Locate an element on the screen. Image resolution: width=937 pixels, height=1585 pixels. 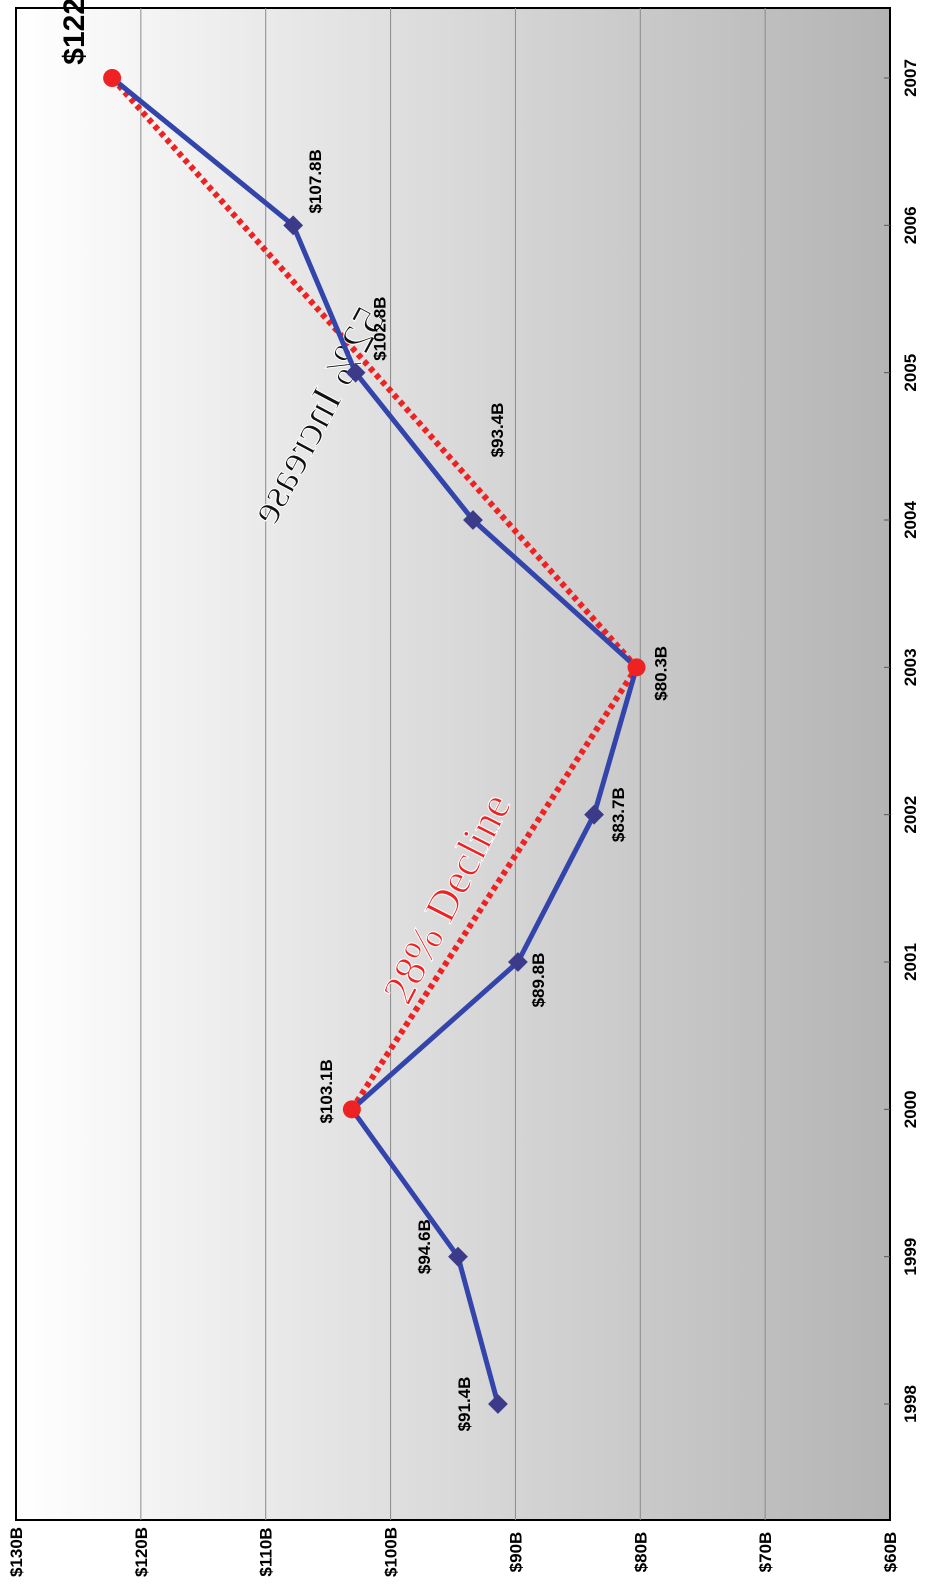
y-tick-label: $130B is located at coordinates (16, 1552).